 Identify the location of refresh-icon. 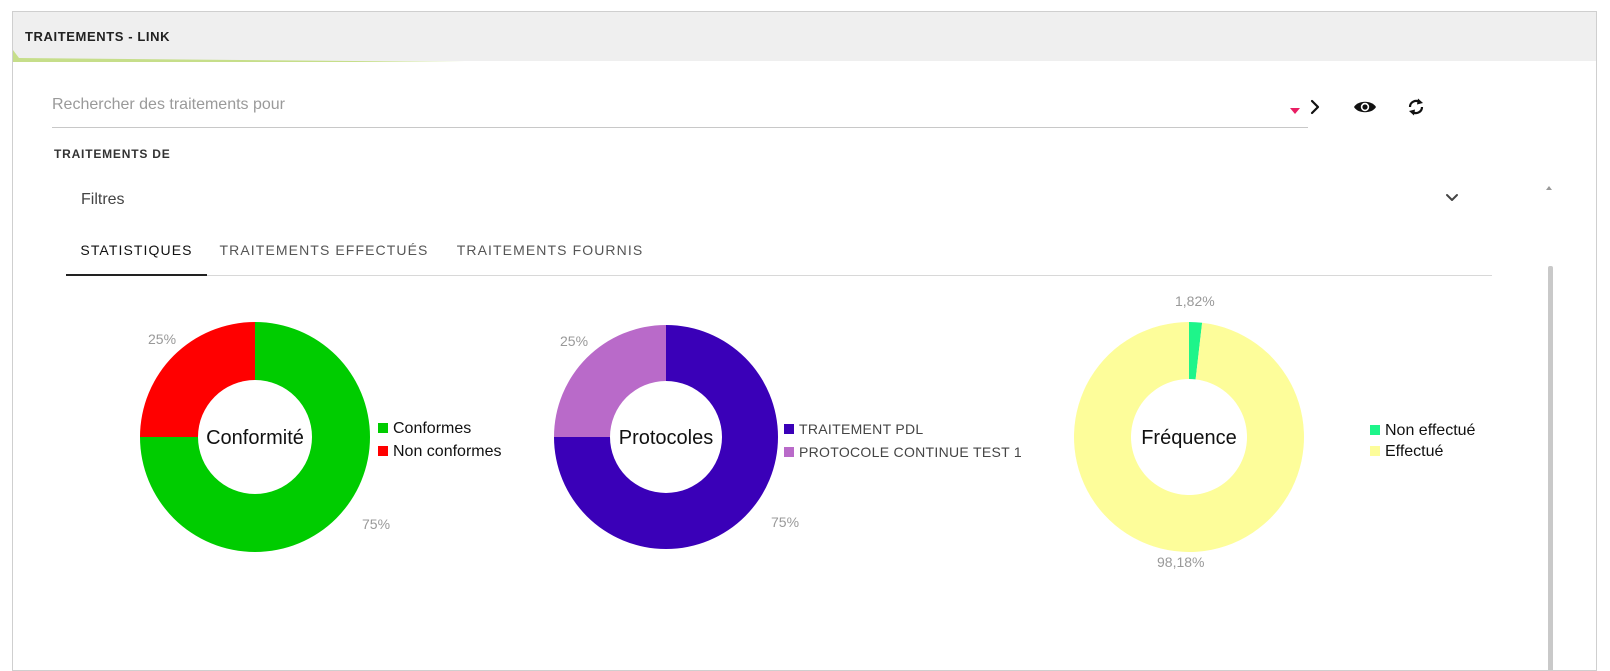
(1416, 107).